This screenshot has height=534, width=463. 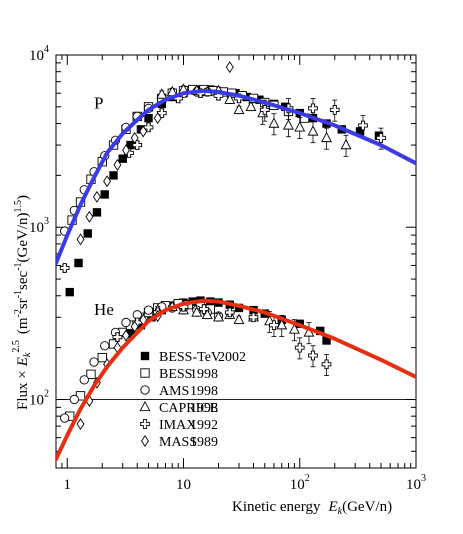 I want to click on x-tick-label-base: 1, so click(x=68, y=485).